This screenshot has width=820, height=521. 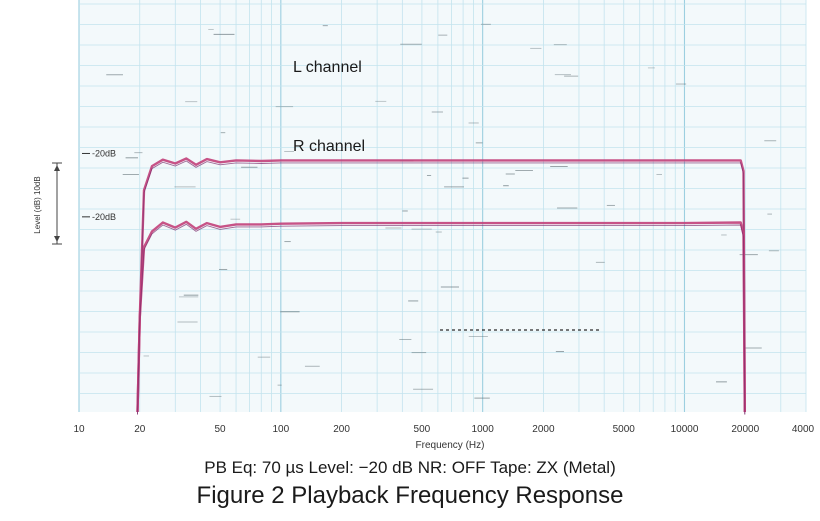 What do you see at coordinates (47, 203) in the screenshot?
I see `level-scale-marker: Level (dB) 10dB` at bounding box center [47, 203].